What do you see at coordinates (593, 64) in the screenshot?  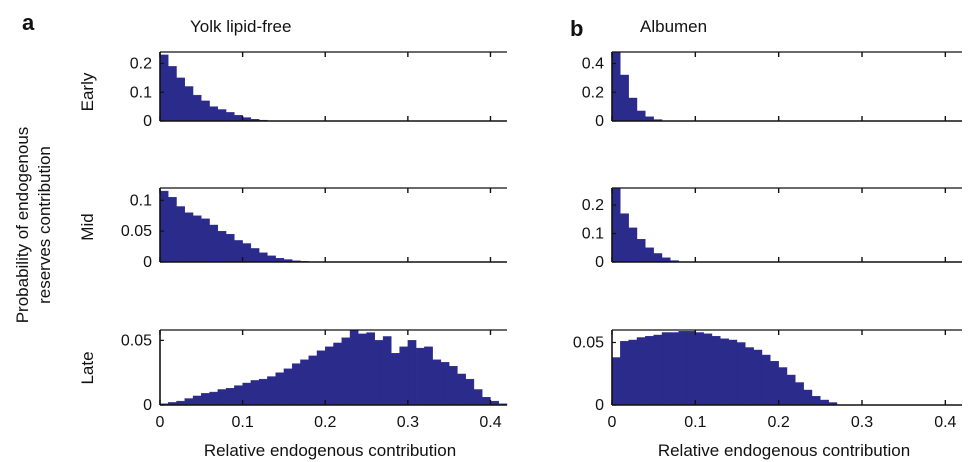 I see `y-tick-label: 0.4` at bounding box center [593, 64].